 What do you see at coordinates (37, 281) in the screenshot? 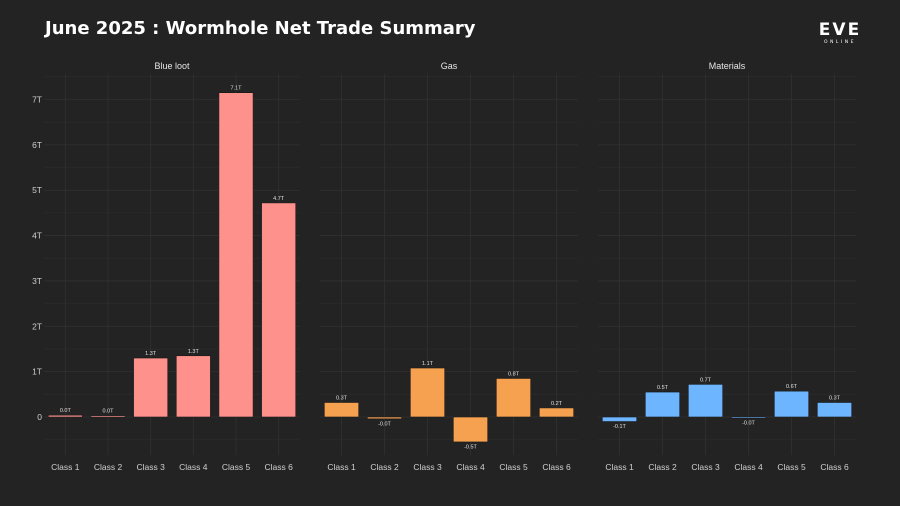
I see `y-tick-label: 3T` at bounding box center [37, 281].